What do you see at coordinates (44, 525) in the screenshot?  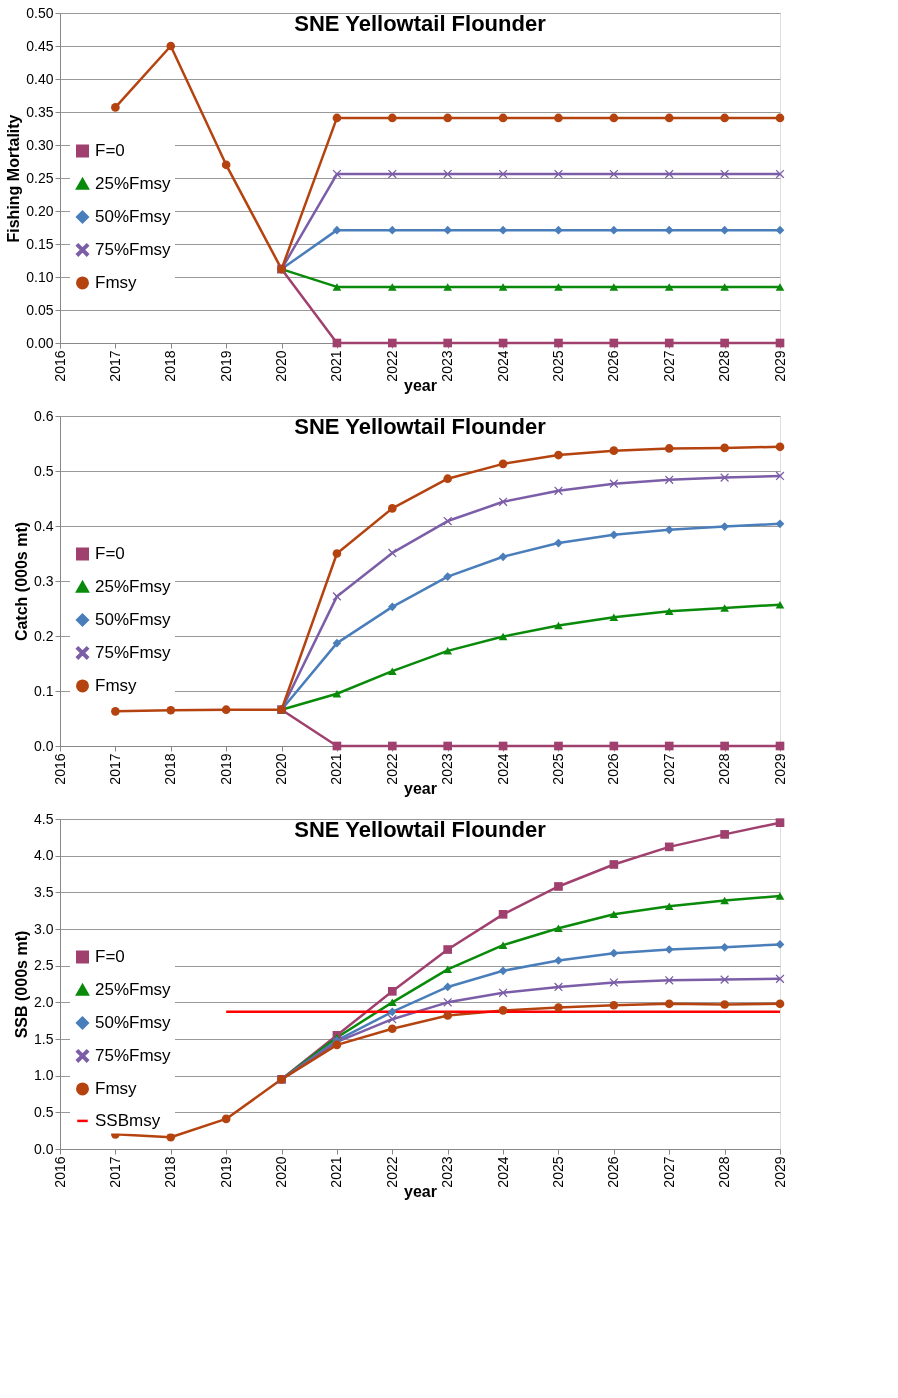 I see `y-tick-label: 0.4` at bounding box center [44, 525].